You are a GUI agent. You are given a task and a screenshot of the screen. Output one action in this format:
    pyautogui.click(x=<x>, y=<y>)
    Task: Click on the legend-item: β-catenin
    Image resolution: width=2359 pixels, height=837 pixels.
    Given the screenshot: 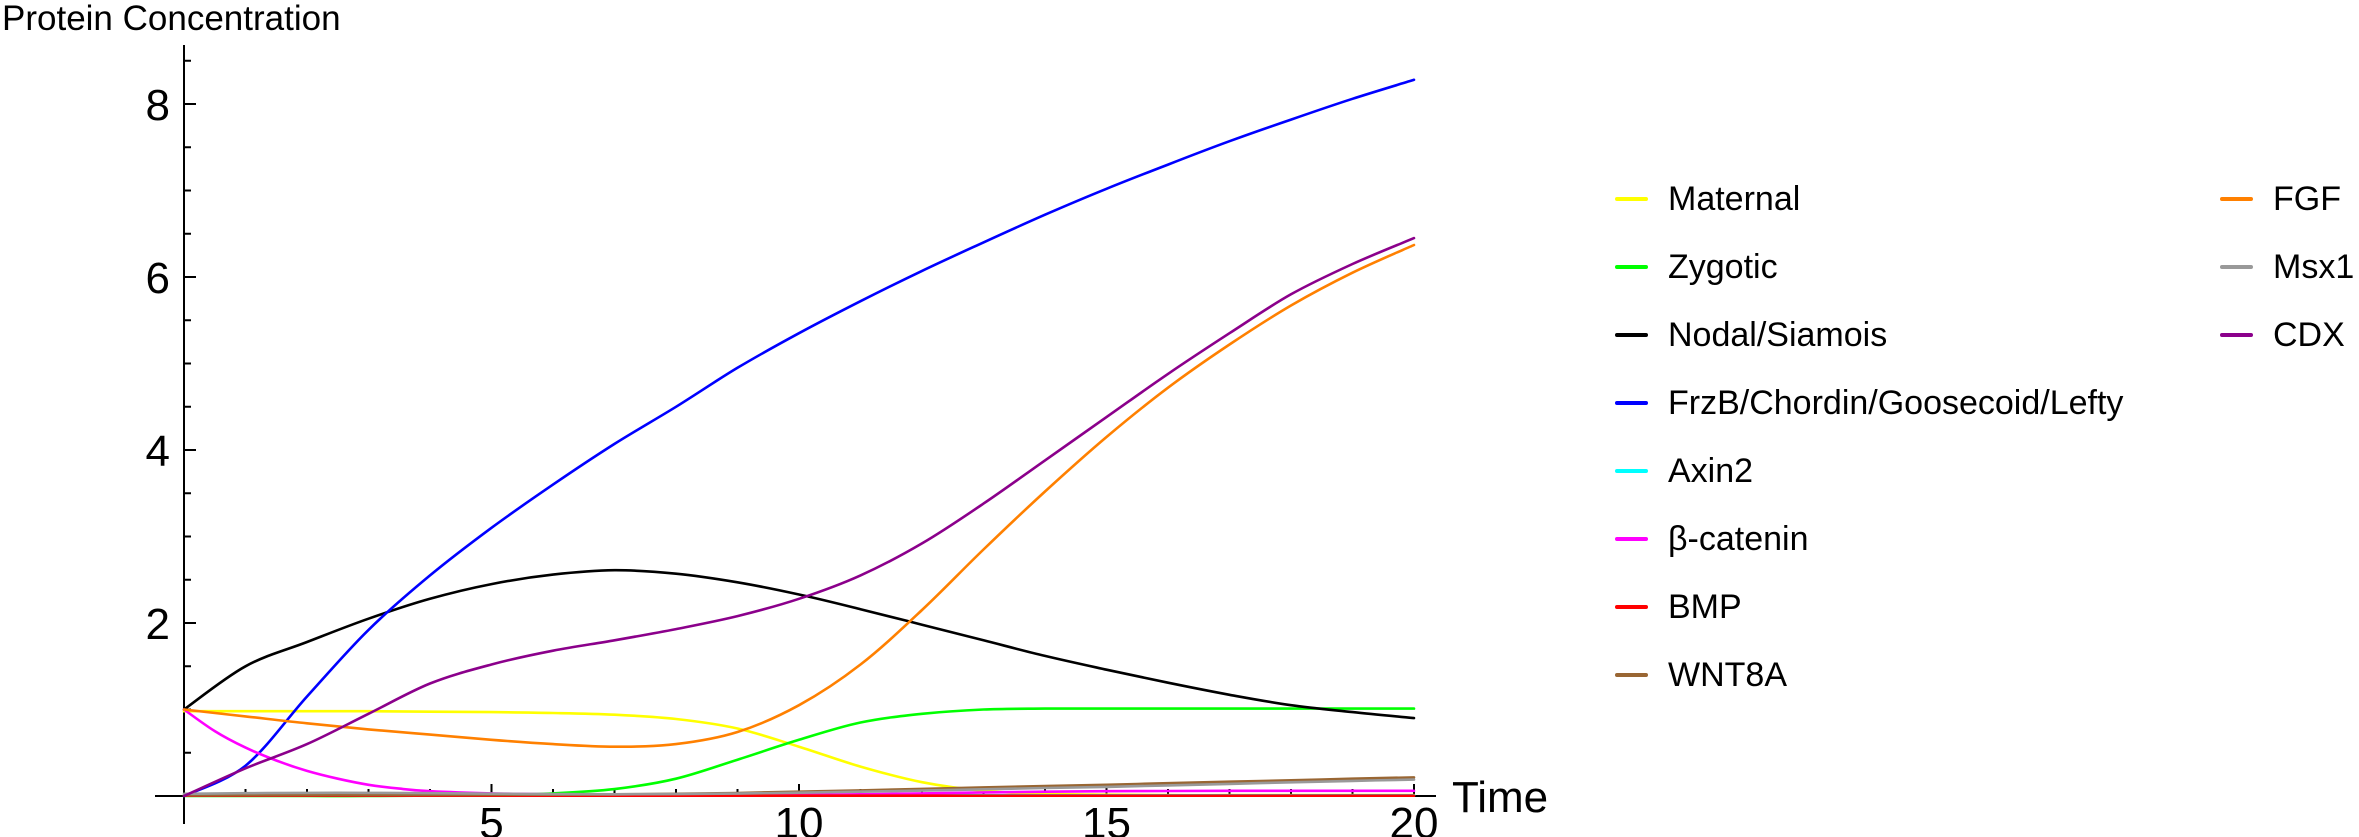 What is the action you would take?
    pyautogui.click(x=1869, y=539)
    